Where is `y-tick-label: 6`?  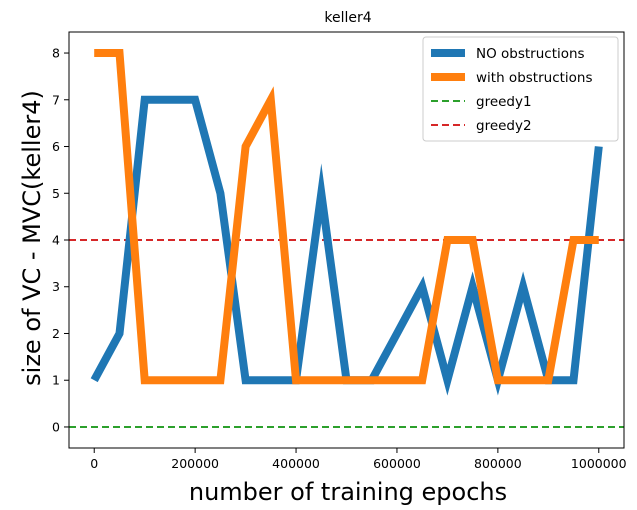 y-tick-label: 6 is located at coordinates (56, 146).